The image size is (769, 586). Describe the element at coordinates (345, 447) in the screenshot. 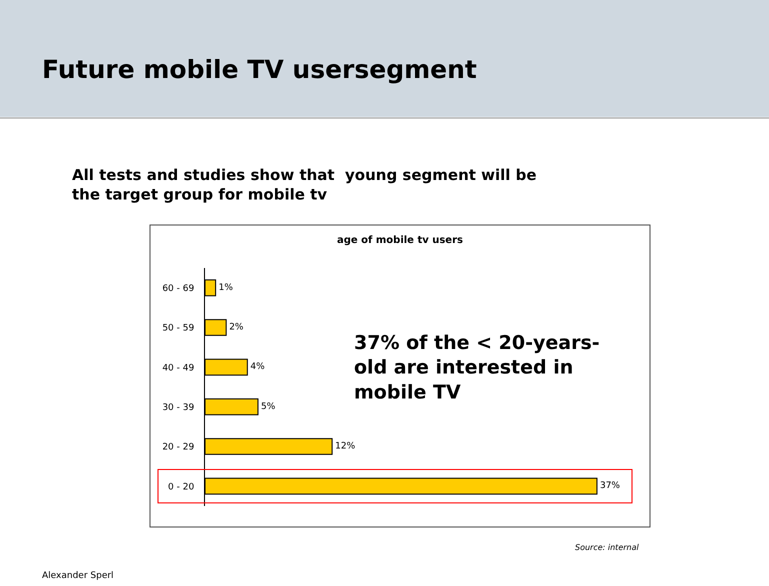

I see `data-label: 12%` at that location.